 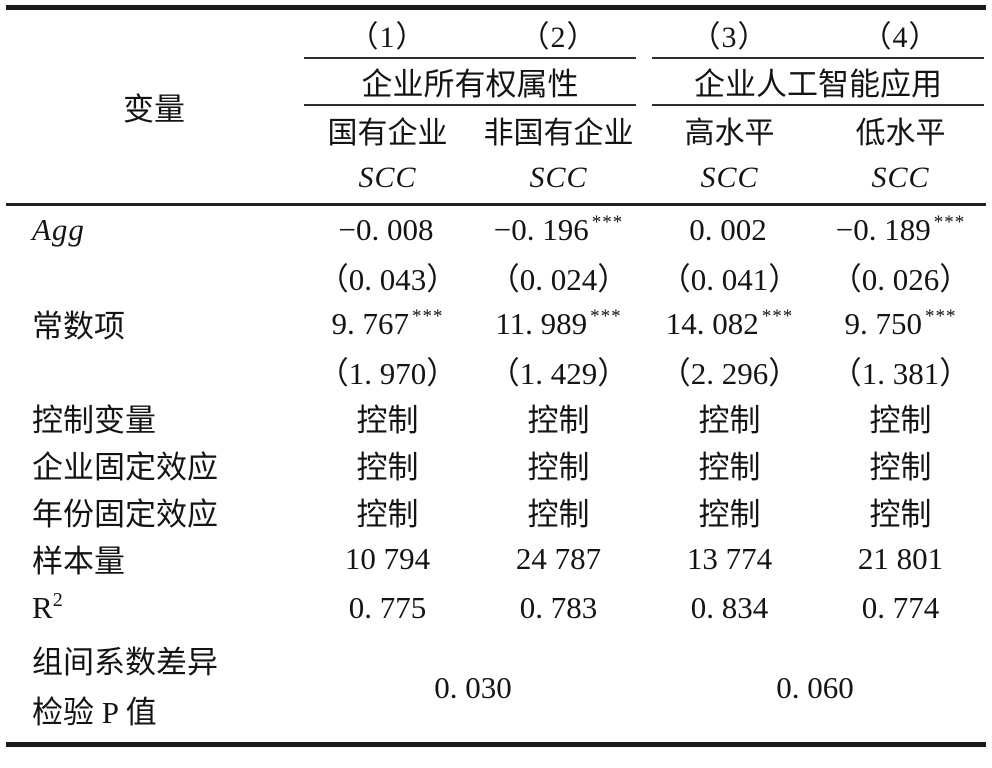 What do you see at coordinates (728, 229) in the screenshot?
I see `cell-value: 0. 002` at bounding box center [728, 229].